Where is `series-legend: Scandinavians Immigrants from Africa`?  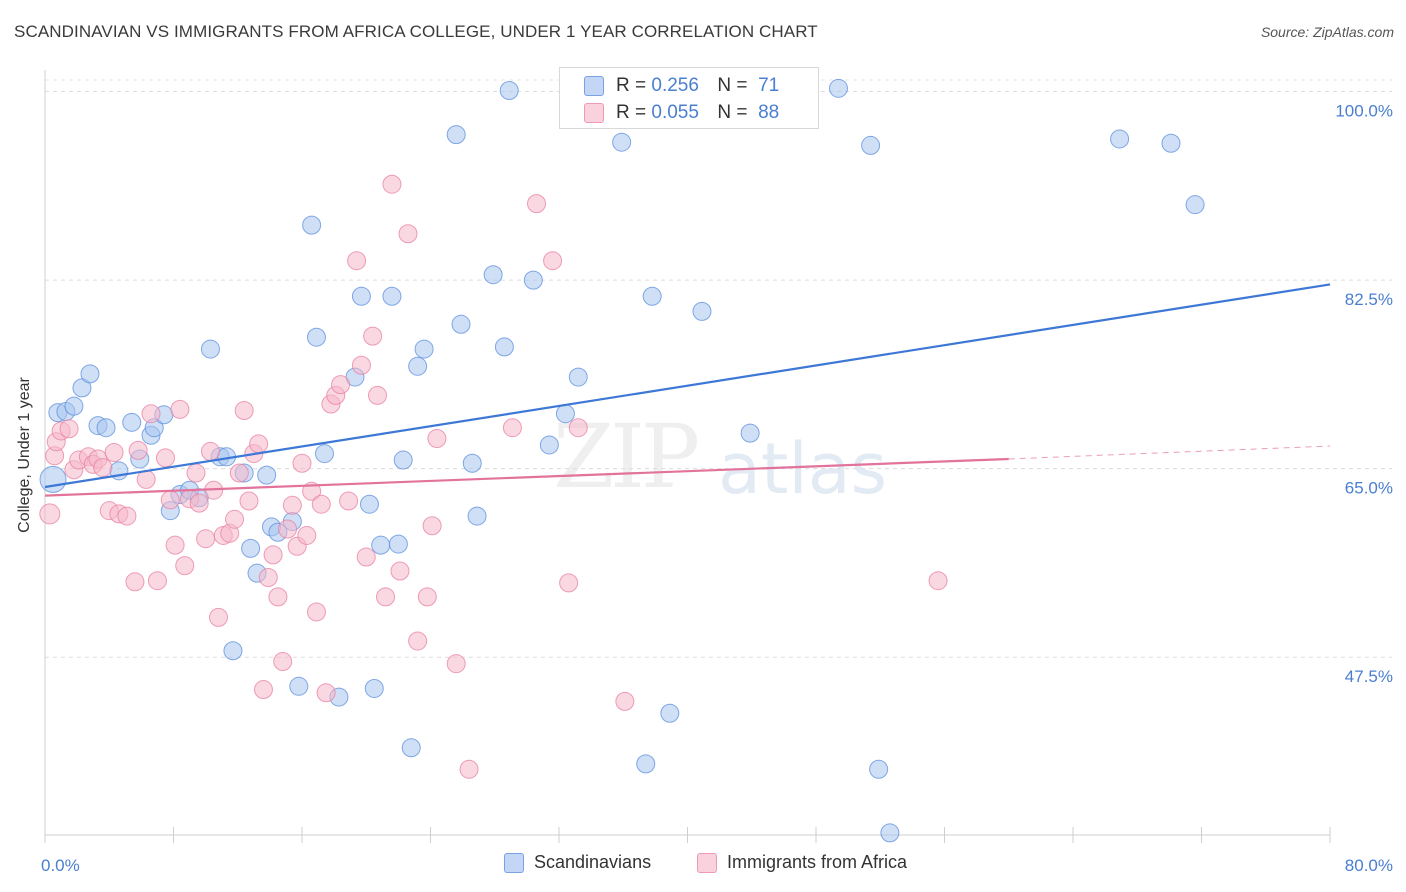 series-legend: Scandinavians Immigrants from Africa is located at coordinates (703, 864).